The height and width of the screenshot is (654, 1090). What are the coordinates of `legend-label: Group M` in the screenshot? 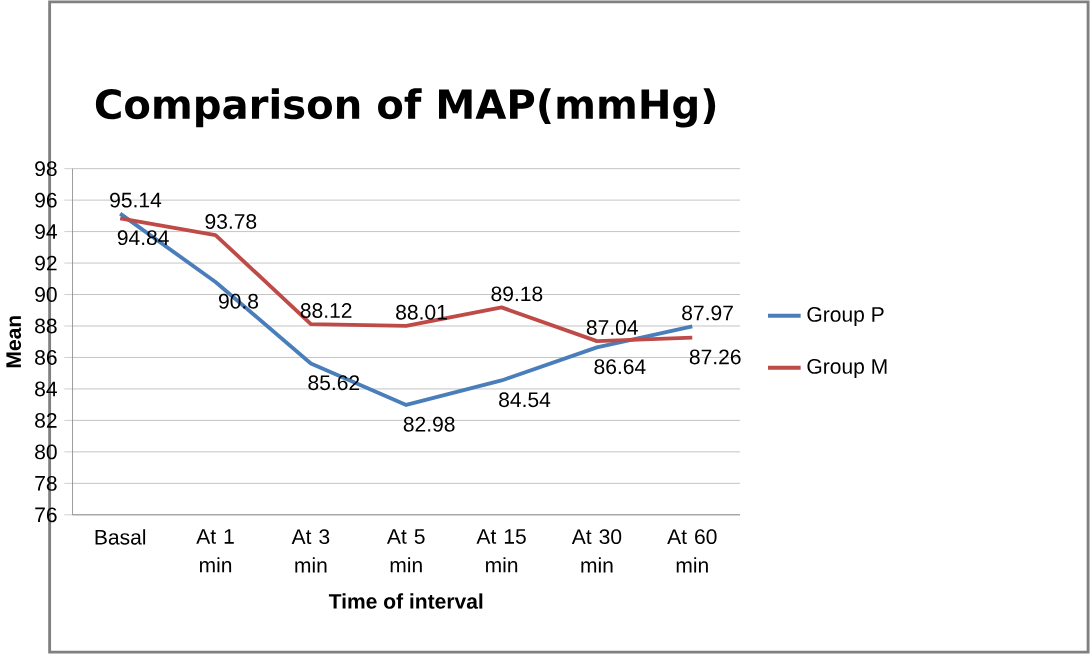 It's located at (847, 368).